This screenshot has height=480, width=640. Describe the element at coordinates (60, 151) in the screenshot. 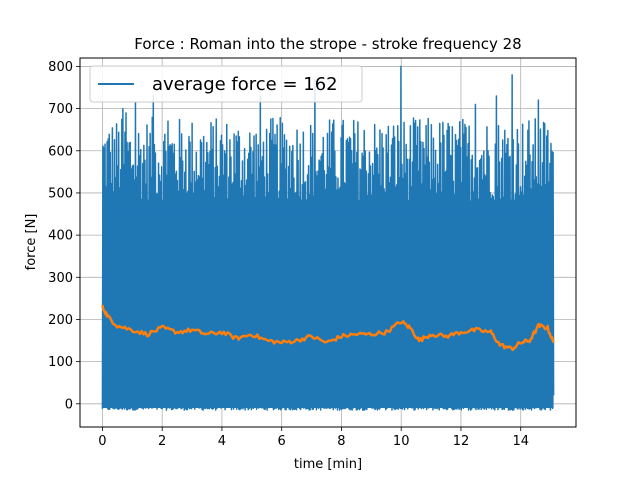

I see `y-tick-label: 600` at that location.